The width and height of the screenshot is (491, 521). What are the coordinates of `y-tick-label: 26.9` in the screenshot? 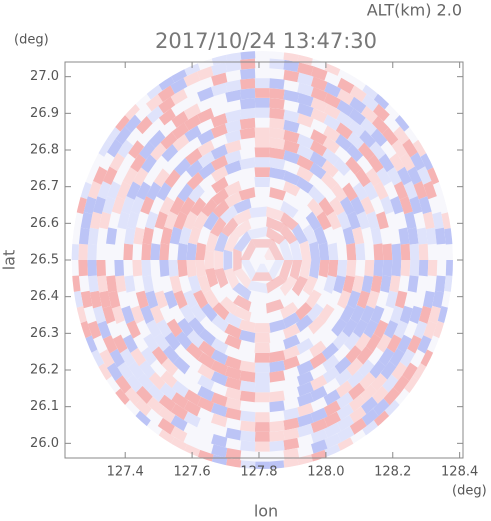 It's located at (44, 113).